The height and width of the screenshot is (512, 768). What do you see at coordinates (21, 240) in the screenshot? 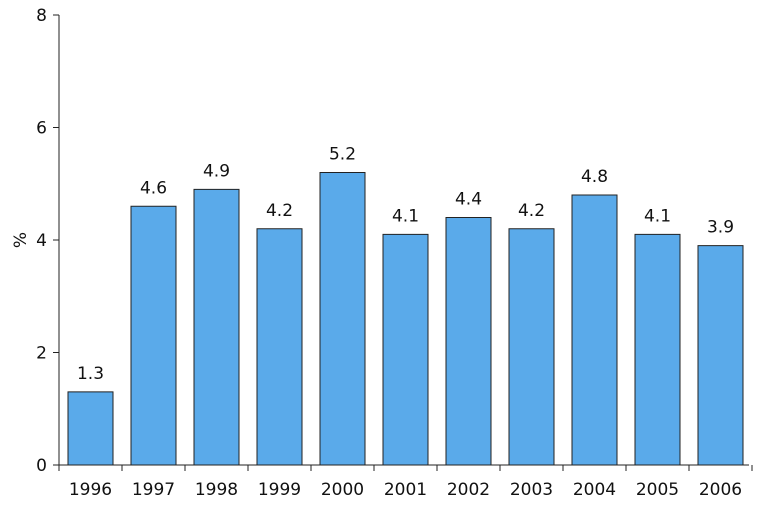
I see `y-axis-title: %` at bounding box center [21, 240].